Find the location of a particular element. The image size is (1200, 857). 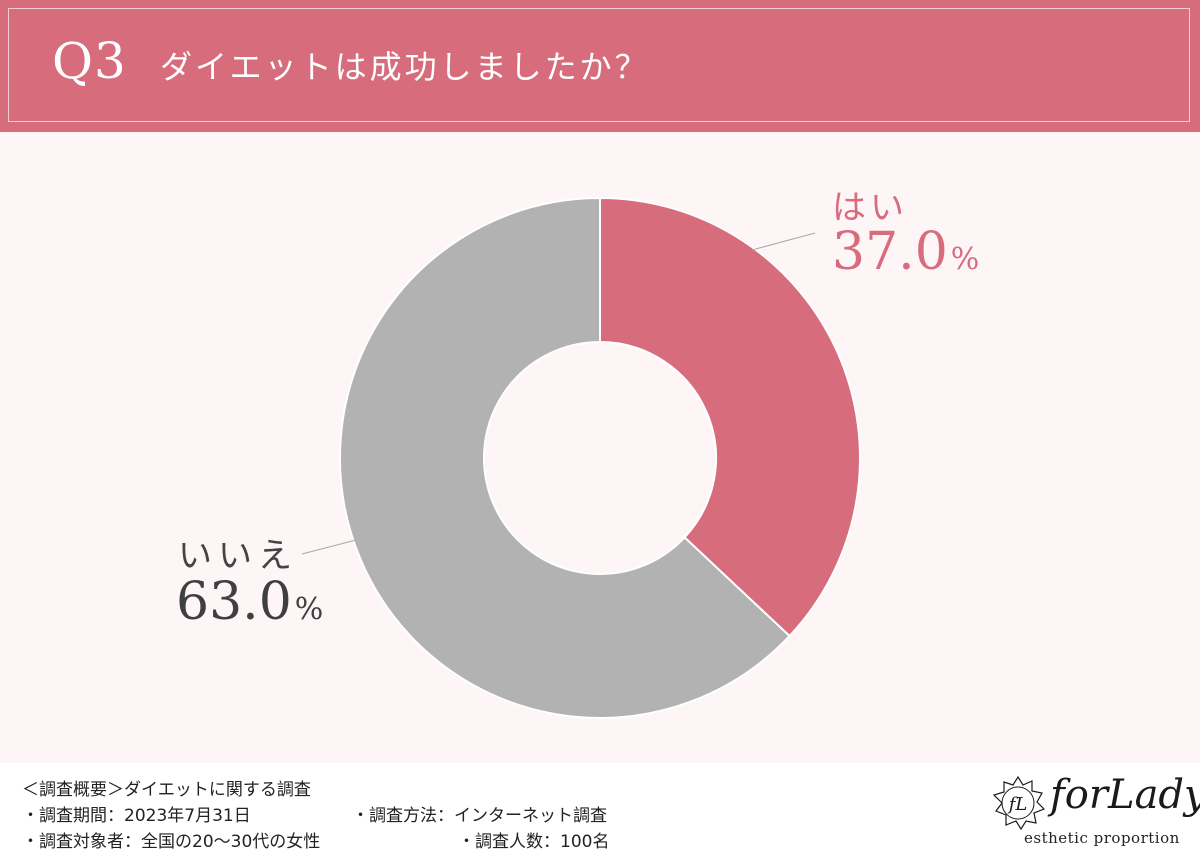

survey-count: ・調査人数：100名 is located at coordinates (534, 842).